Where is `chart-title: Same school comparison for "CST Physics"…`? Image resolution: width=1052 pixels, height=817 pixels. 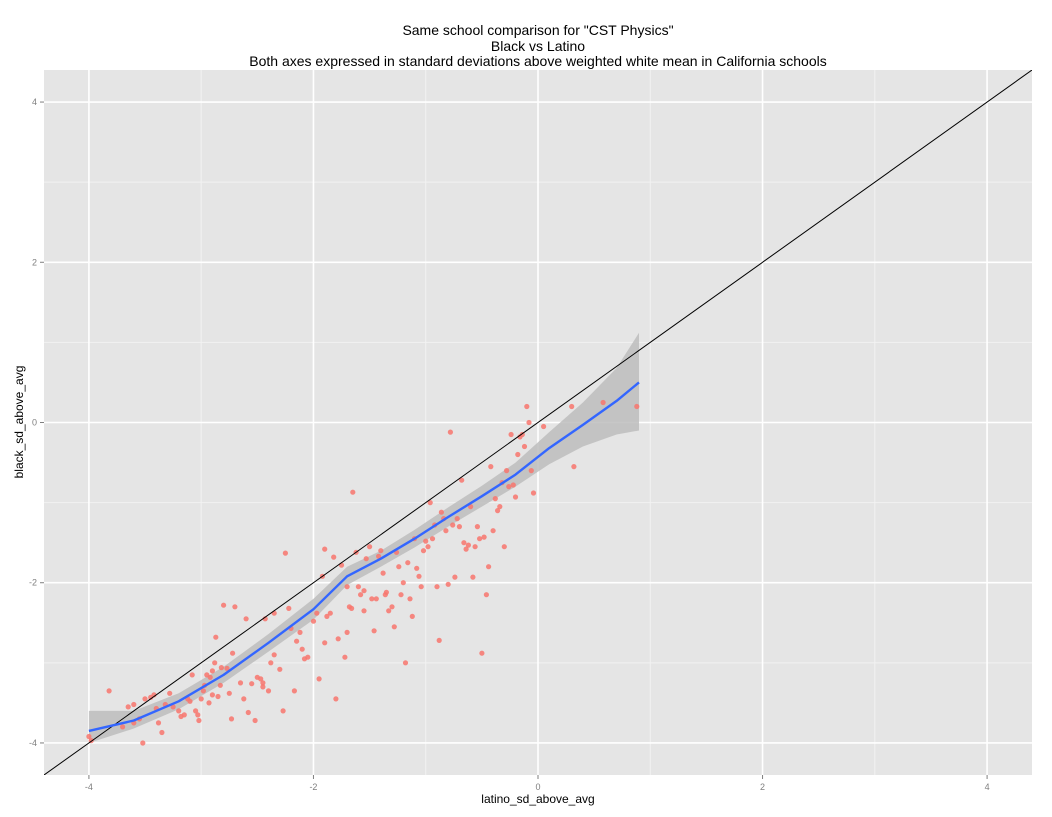 chart-title: Same school comparison for "CST Physics"… is located at coordinates (537, 45).